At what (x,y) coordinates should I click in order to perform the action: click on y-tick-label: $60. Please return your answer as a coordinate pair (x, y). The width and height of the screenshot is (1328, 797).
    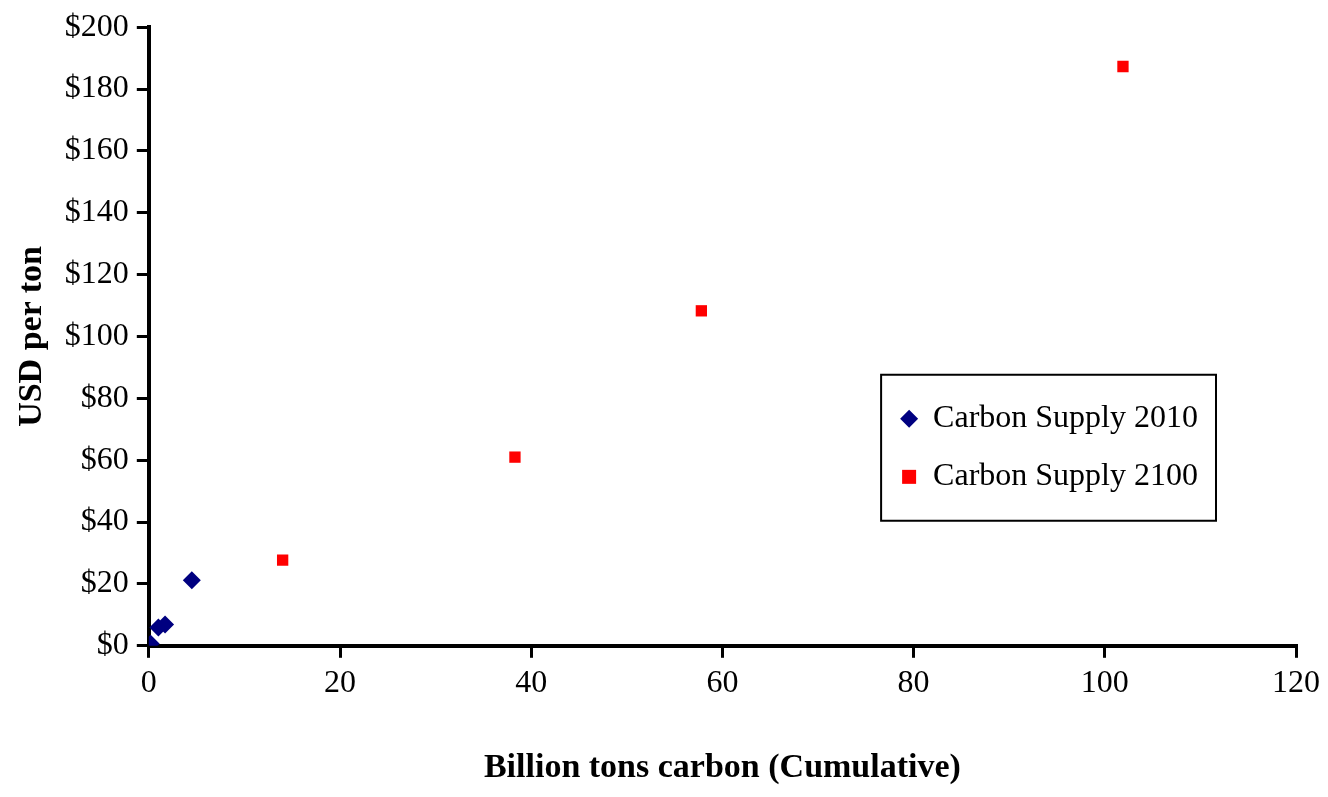
    Looking at the image, I should click on (104, 457).